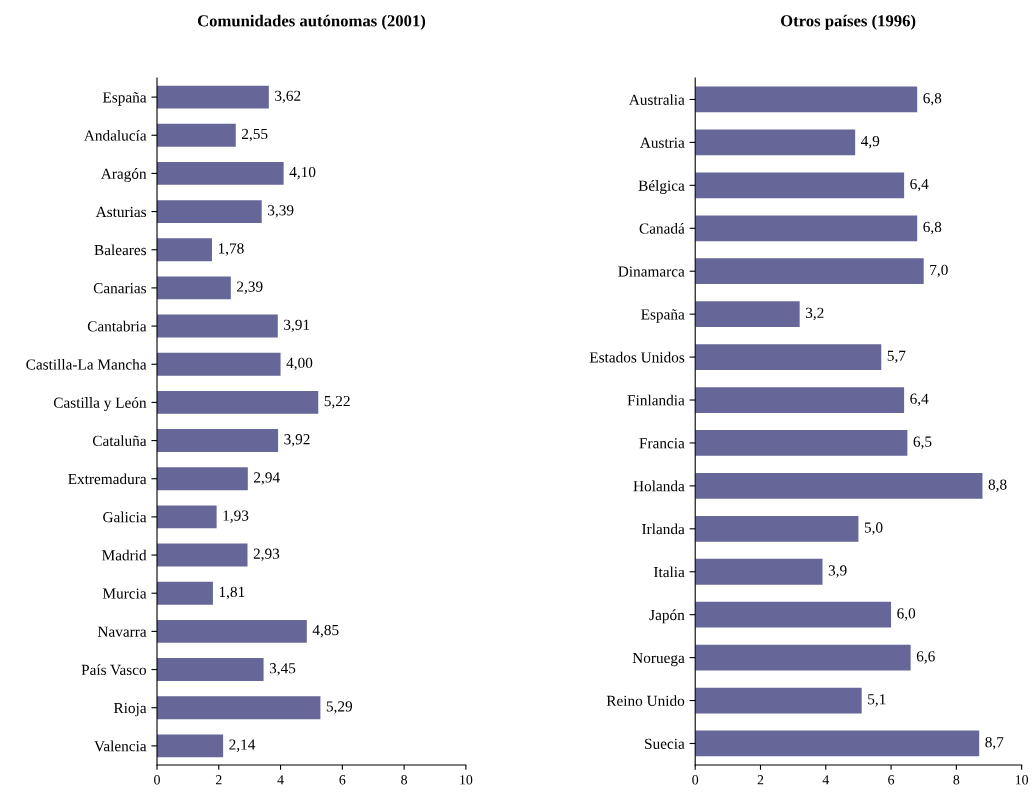  Describe the element at coordinates (311, 22) in the screenshot. I see `chart-title: Comunidades autónomas (2001)` at that location.